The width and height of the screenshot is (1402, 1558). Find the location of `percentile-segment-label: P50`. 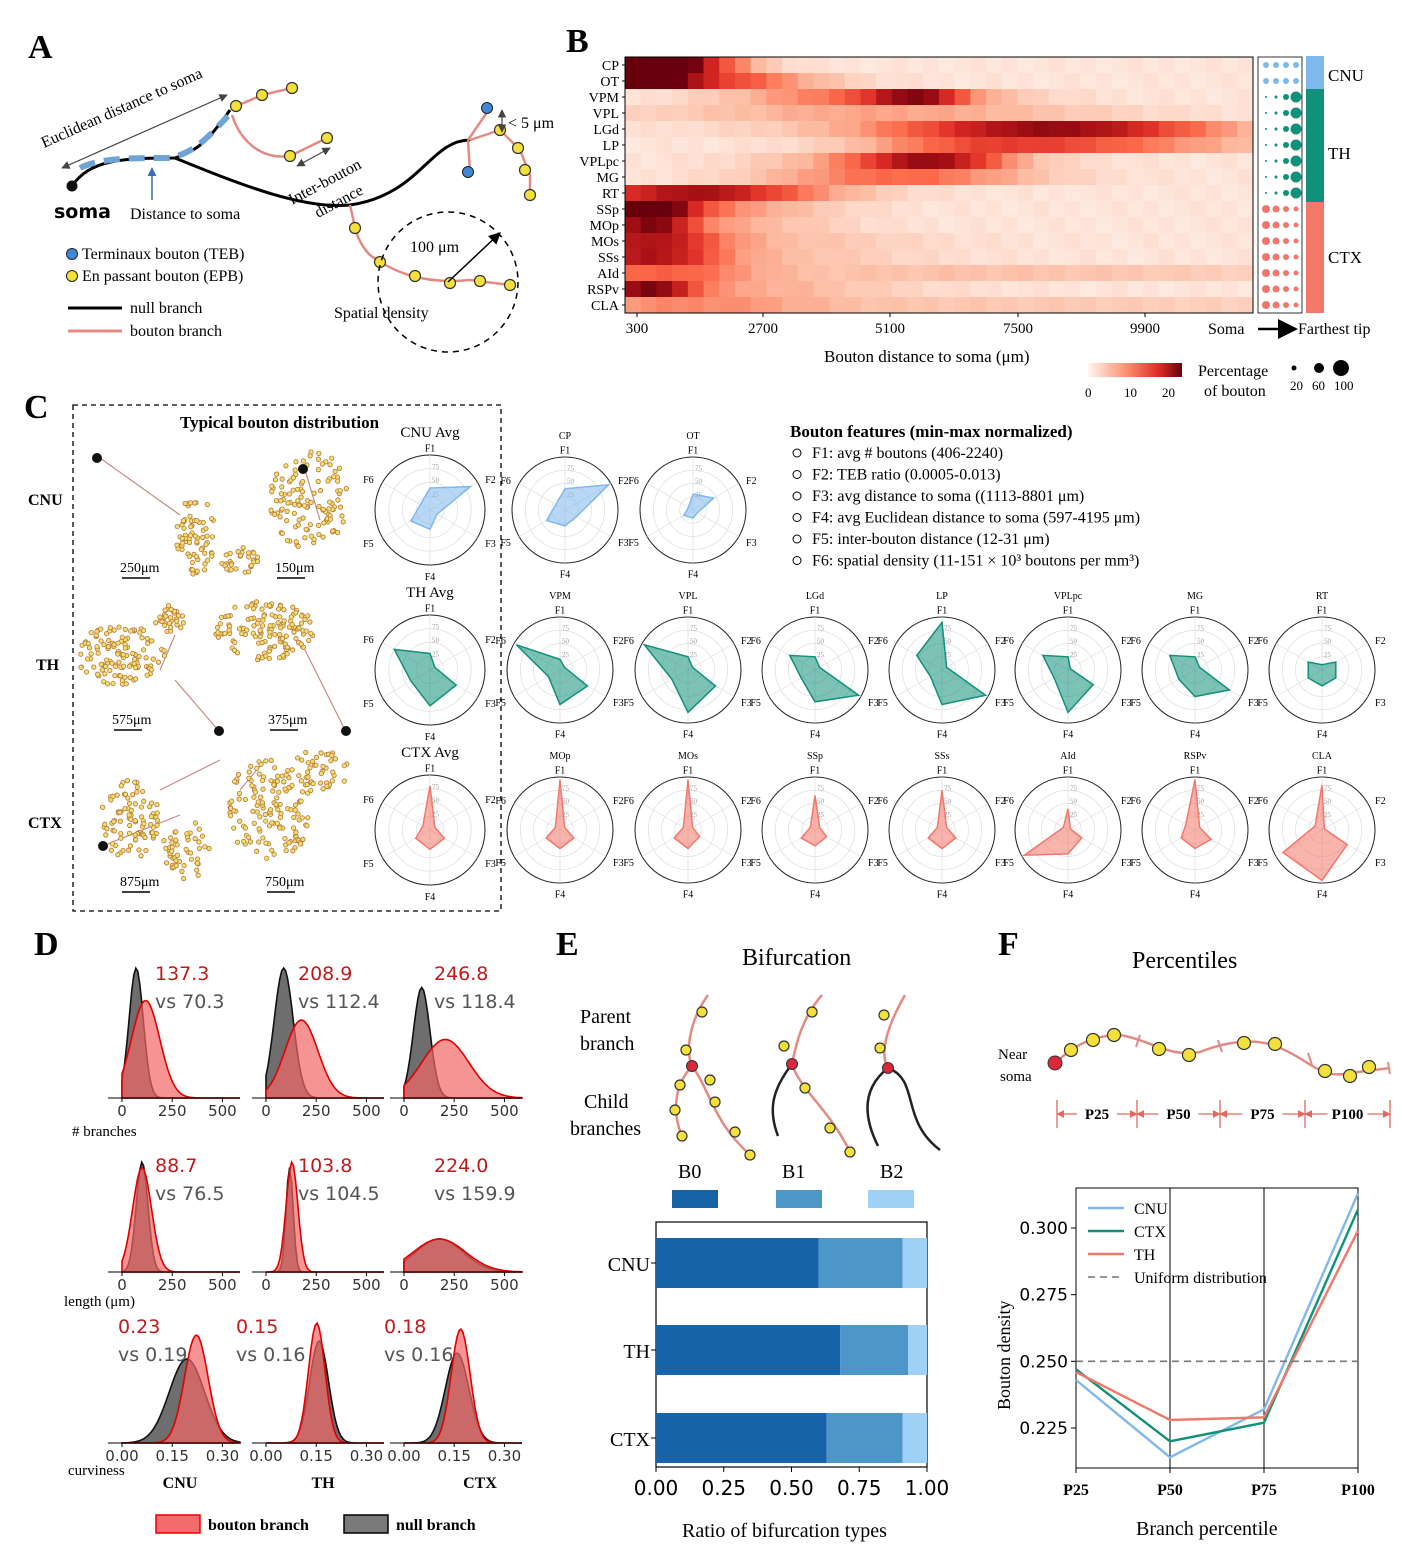

percentile-segment-label: P50 is located at coordinates (1178, 1115).